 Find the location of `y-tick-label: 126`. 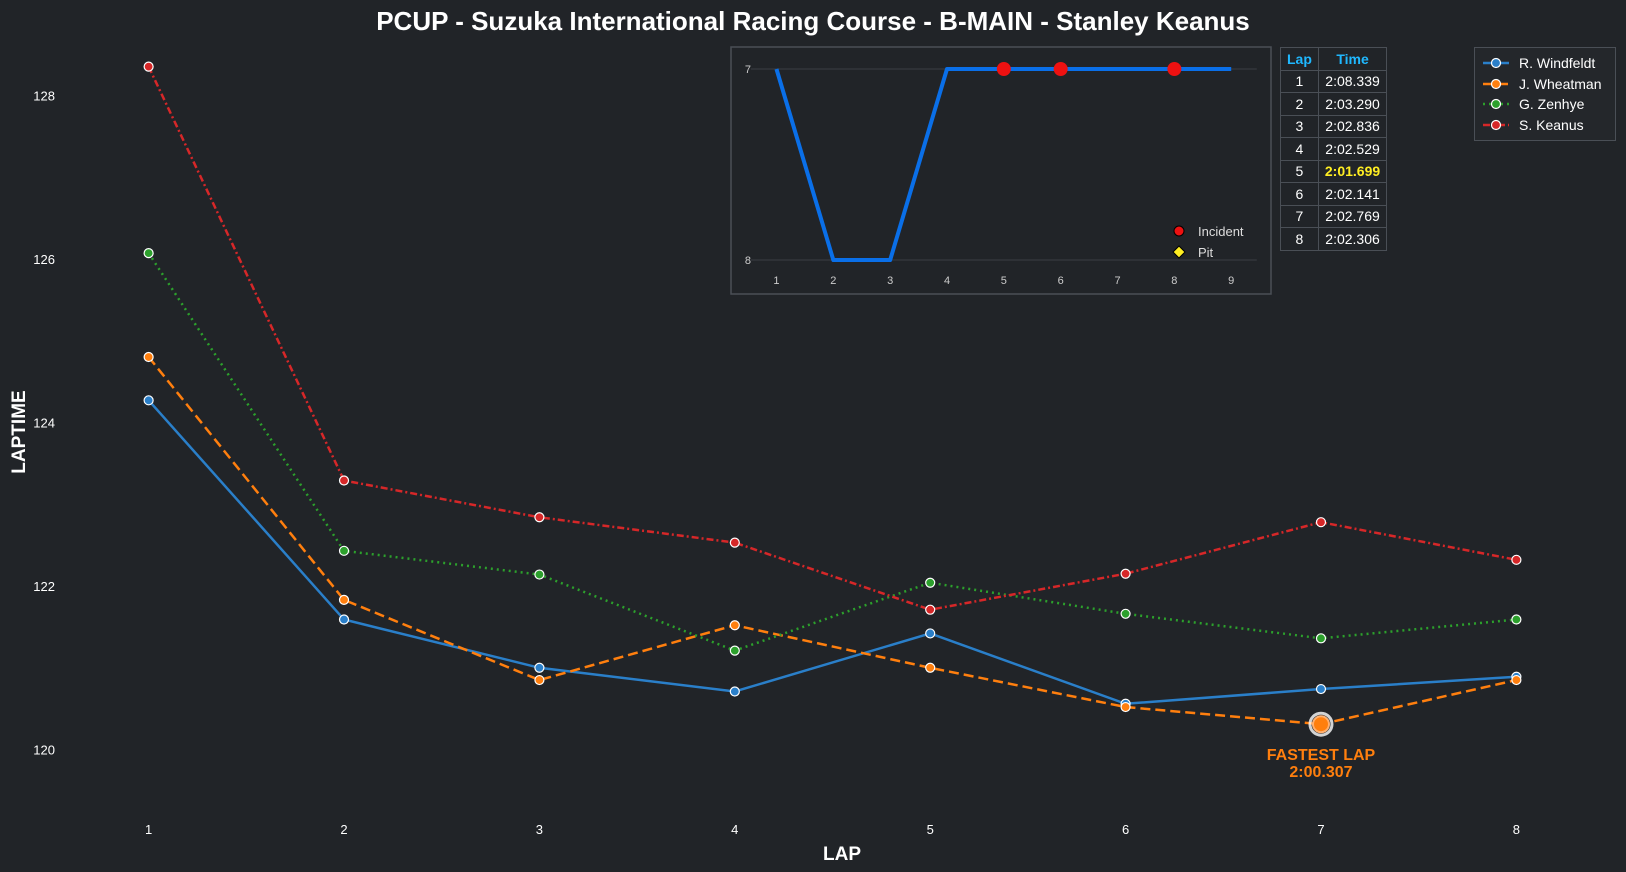

y-tick-label: 126 is located at coordinates (44, 259).